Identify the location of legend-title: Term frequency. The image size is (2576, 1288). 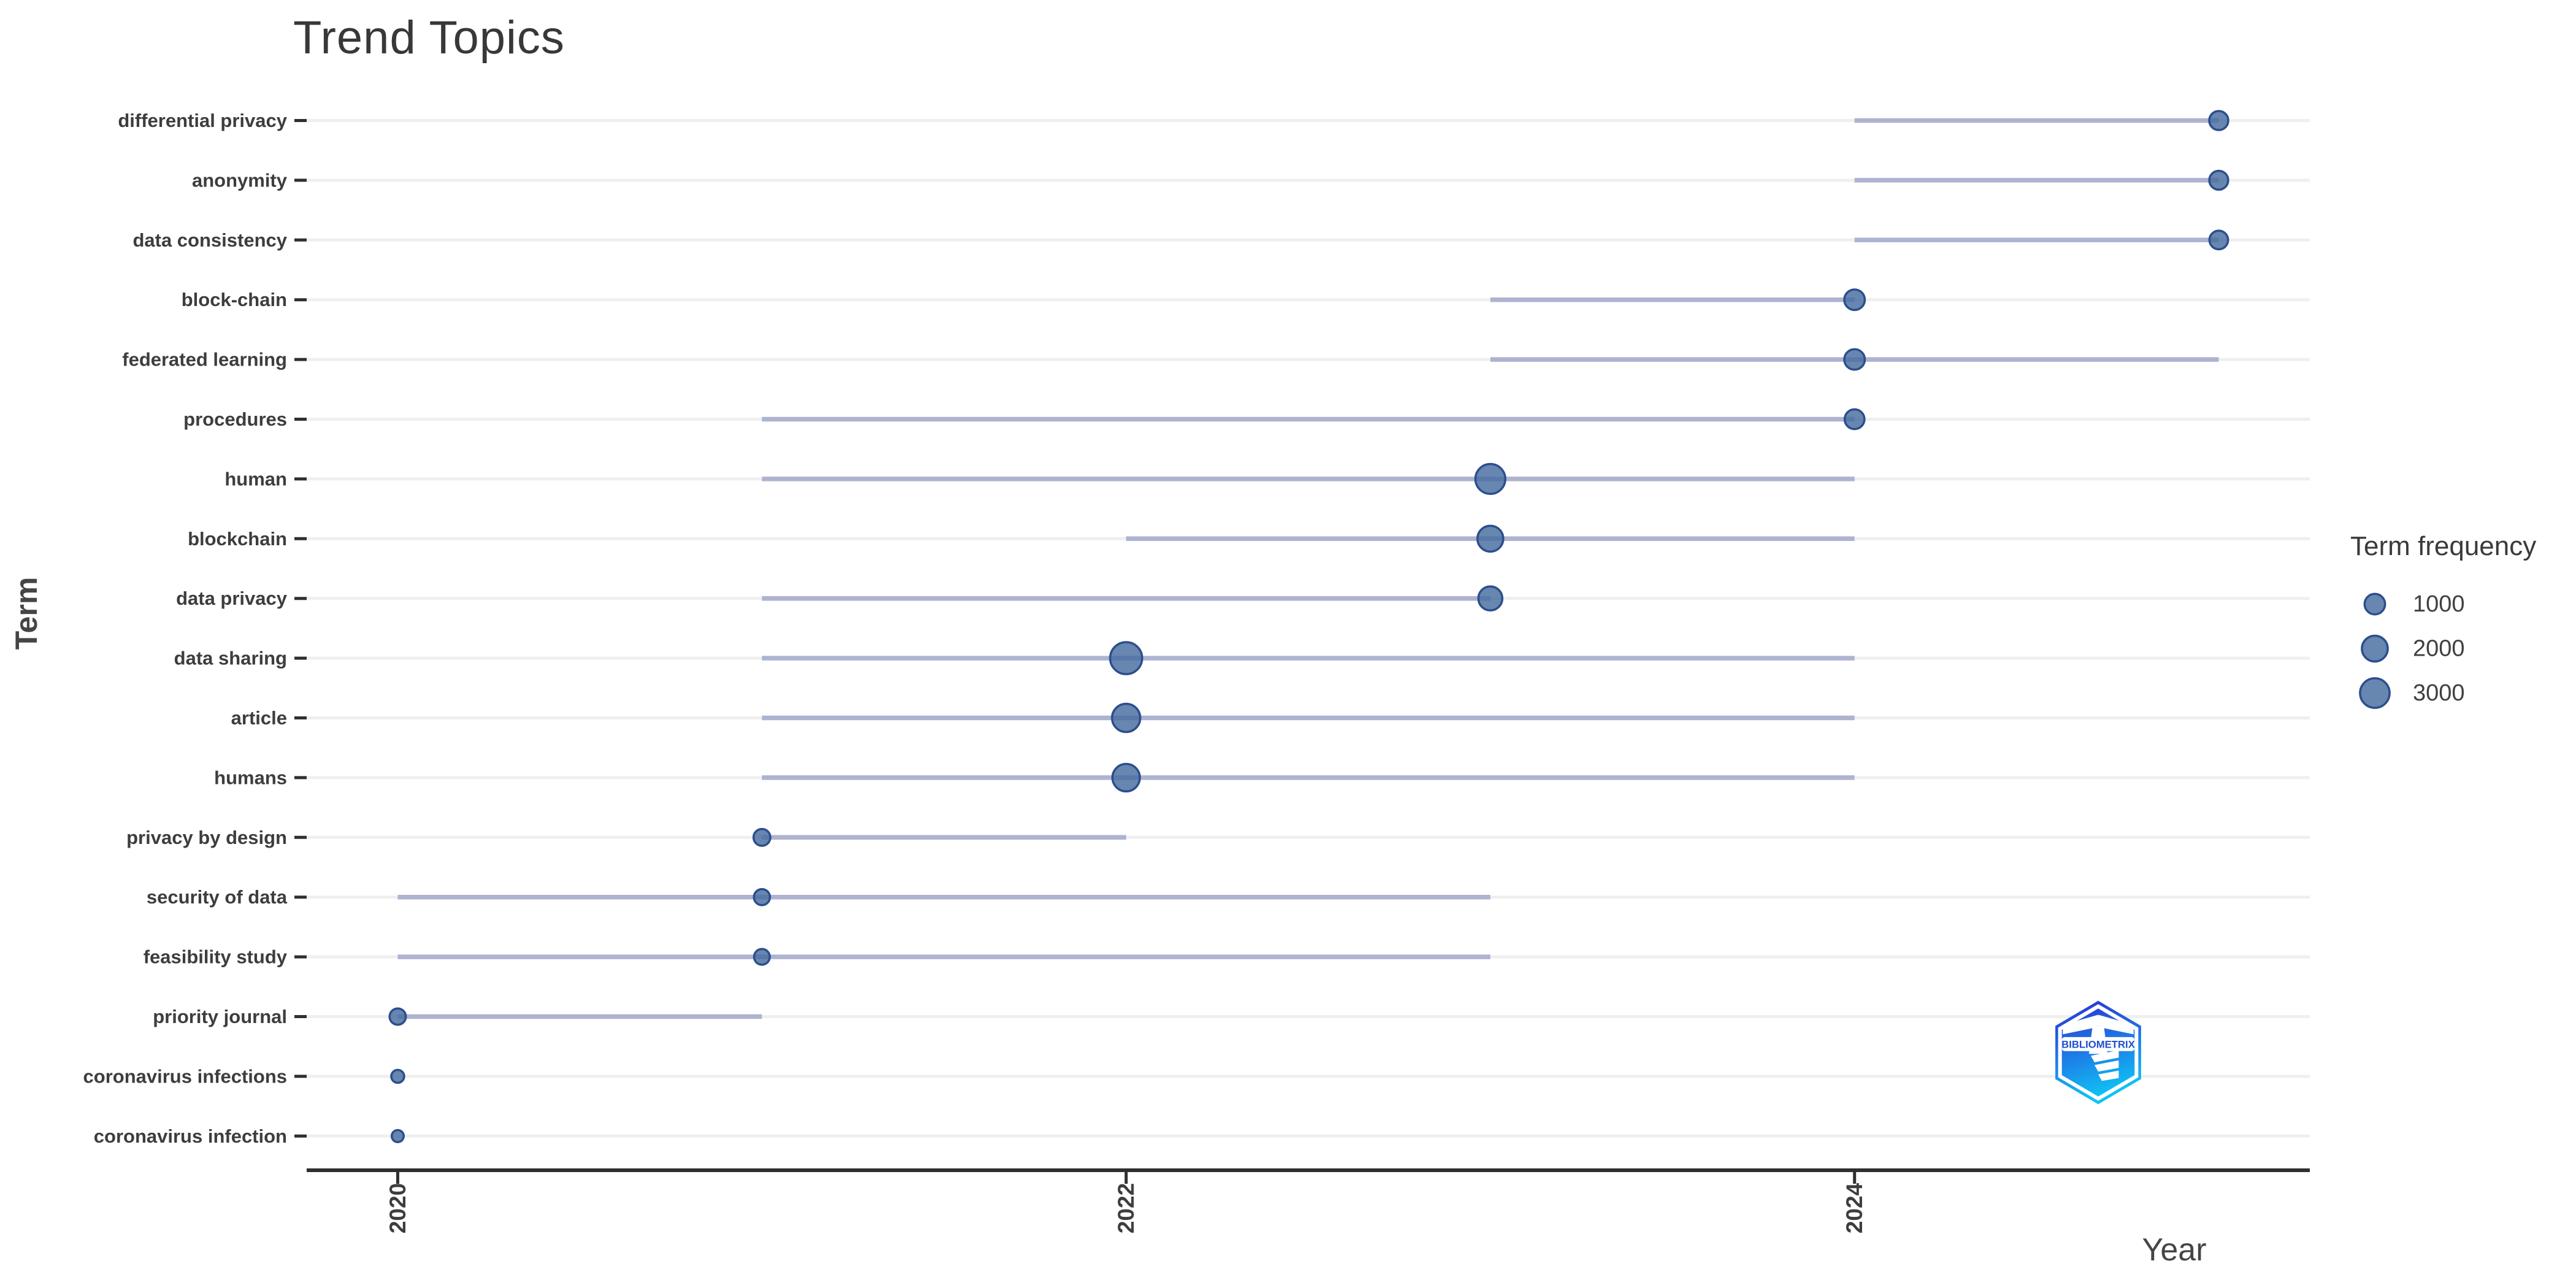
(2443, 546).